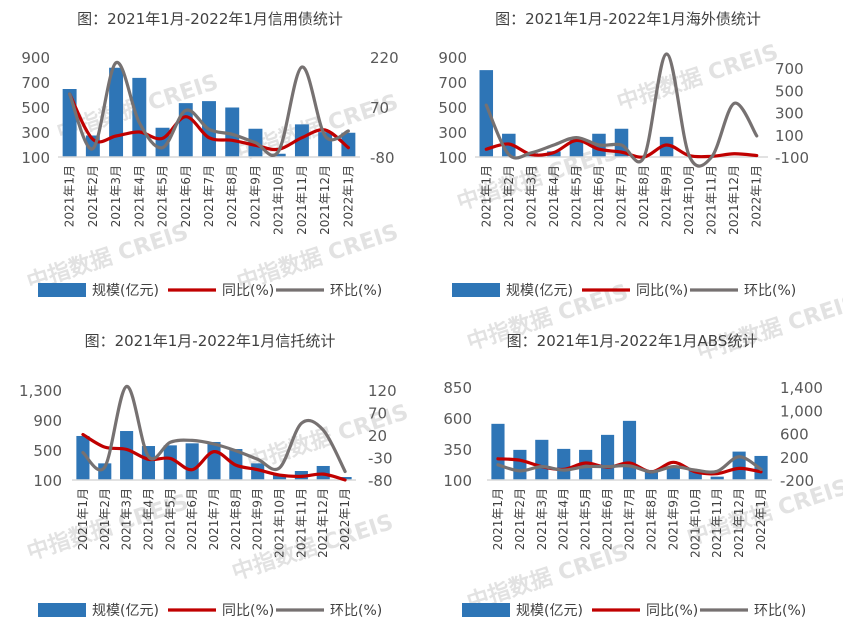  Describe the element at coordinates (789, 114) in the screenshot. I see `right-axis-tick: 300` at that location.